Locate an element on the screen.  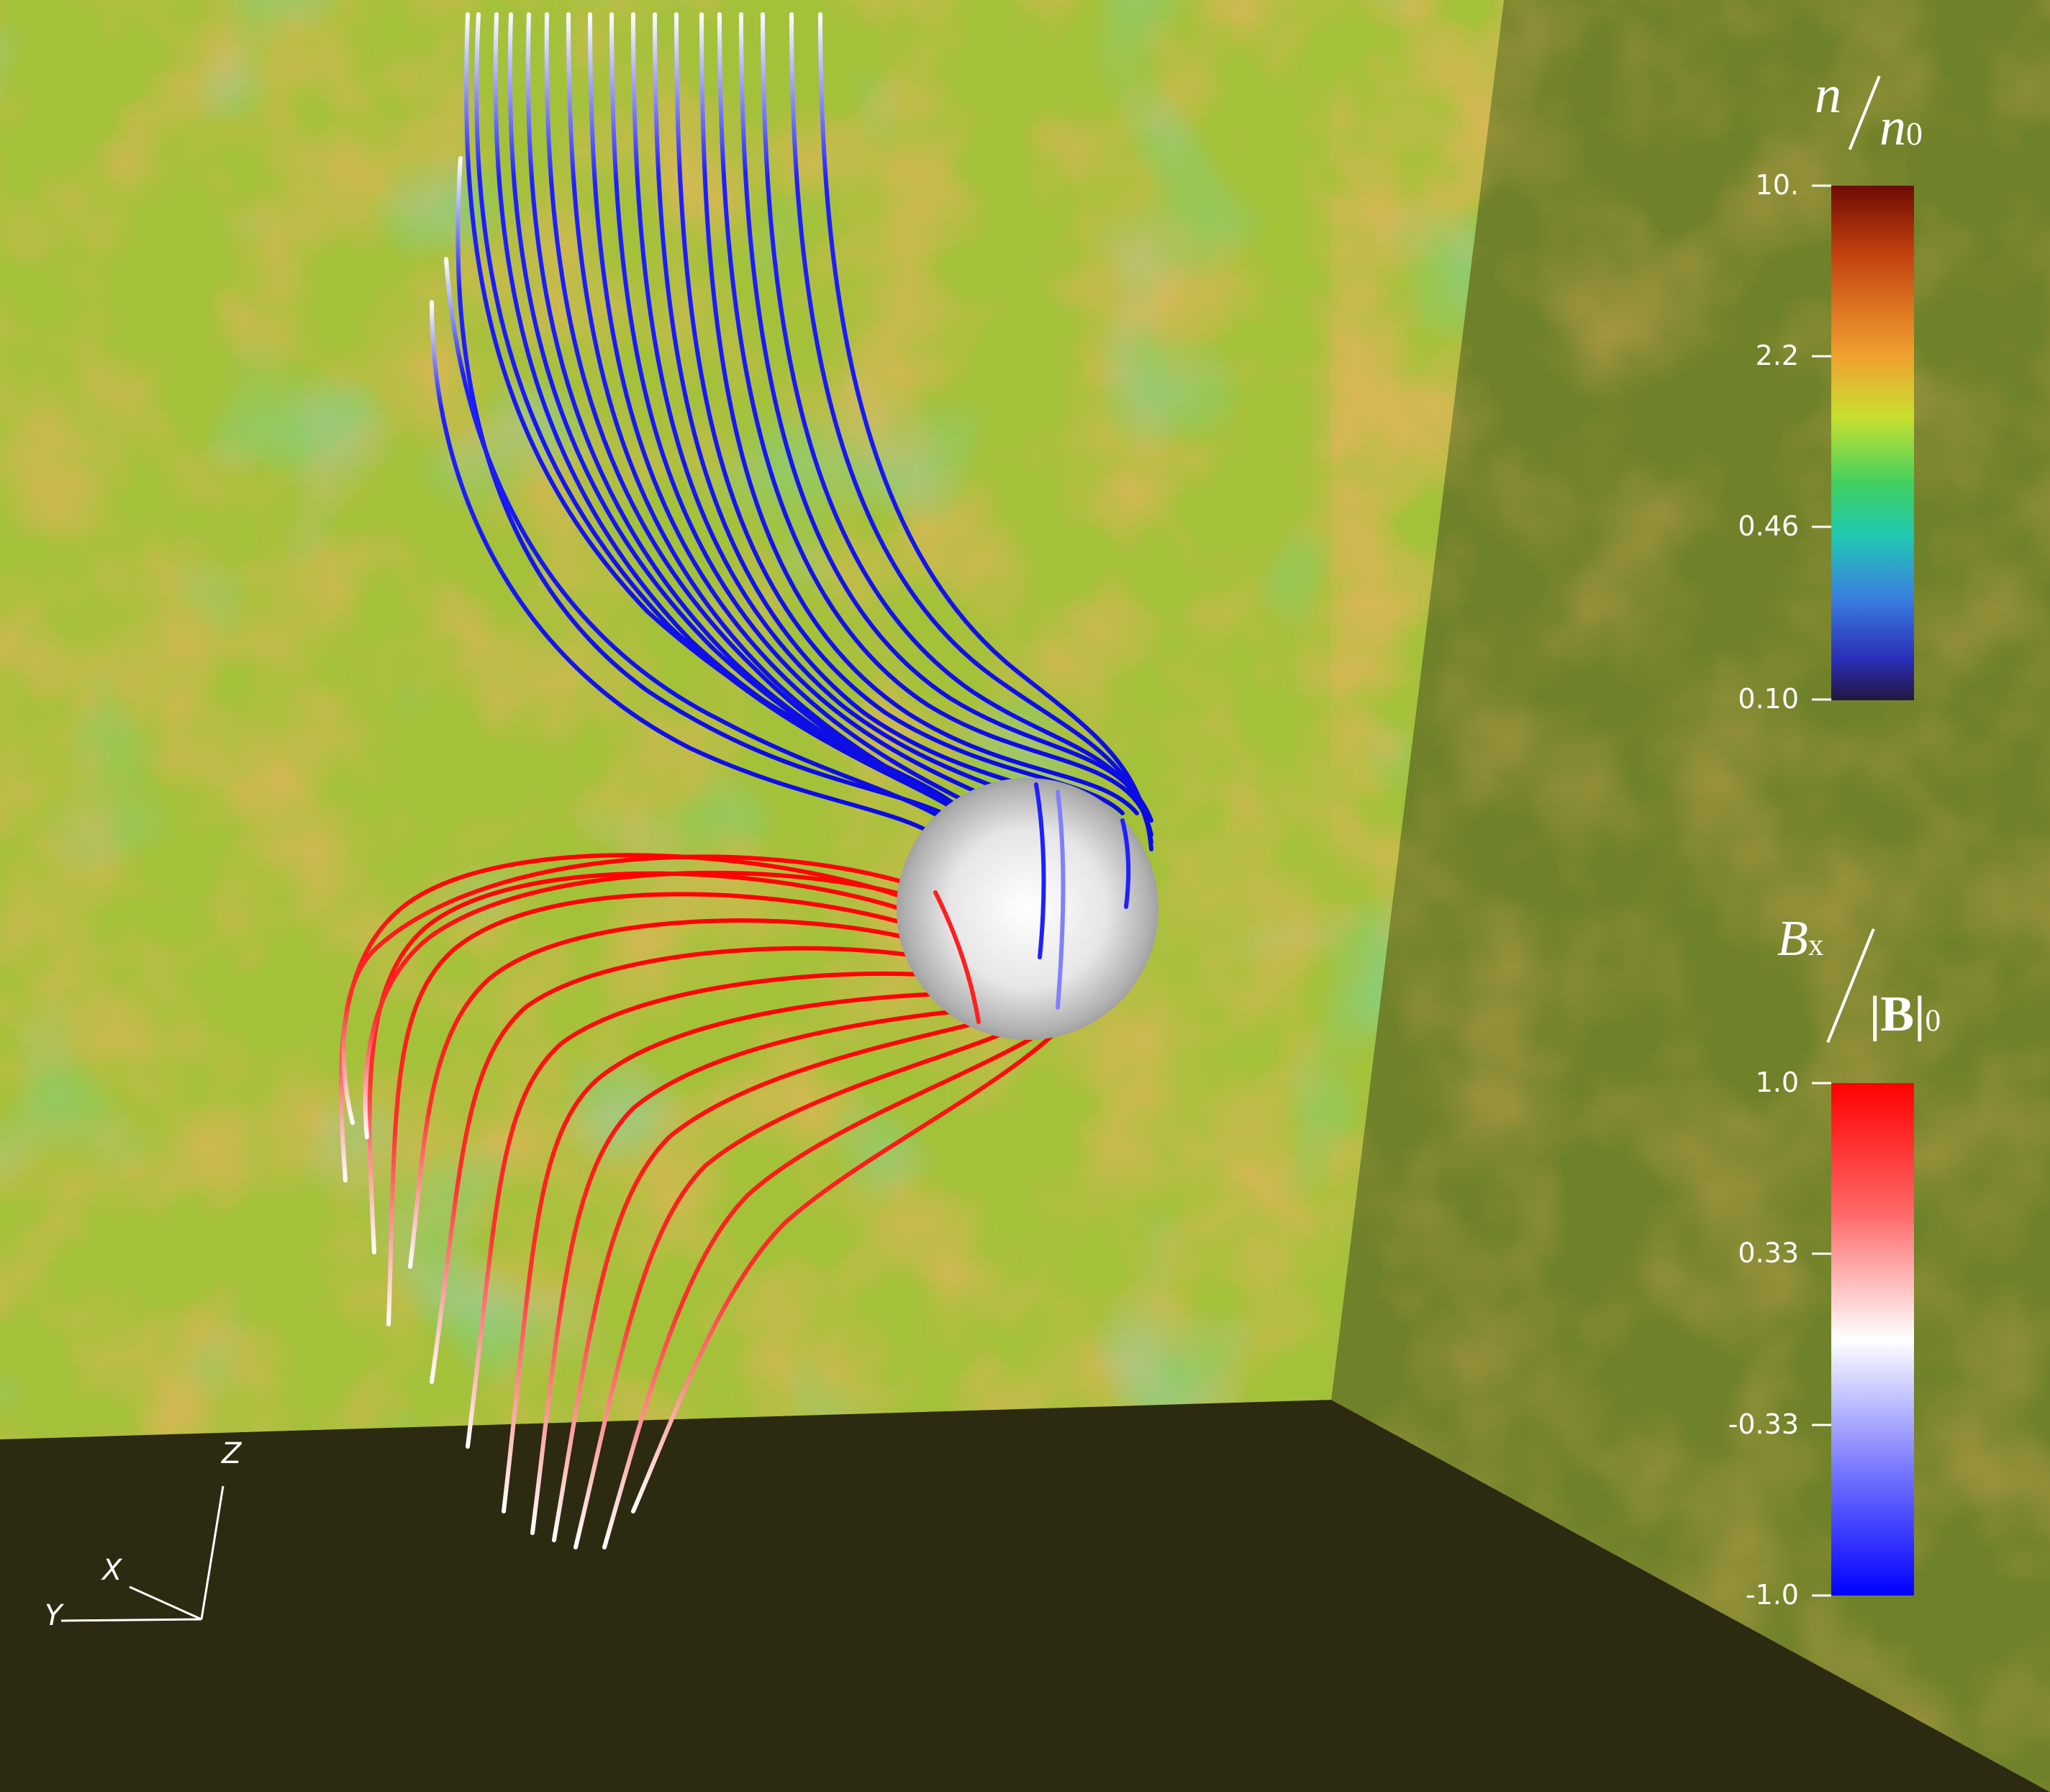
density-tick-label: 0.10 is located at coordinates (1768, 699).